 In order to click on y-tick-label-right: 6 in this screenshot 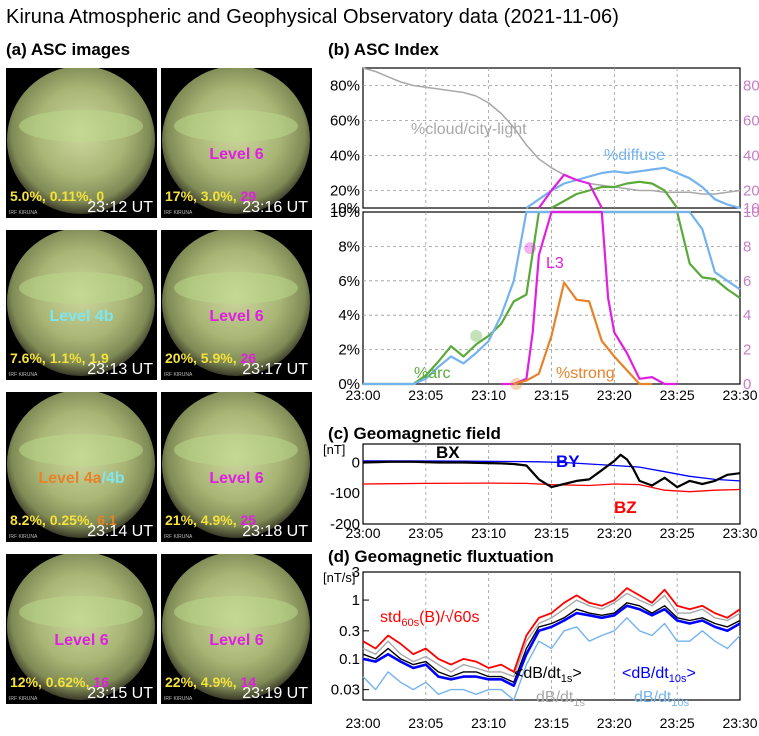, I will do `click(747, 281)`.